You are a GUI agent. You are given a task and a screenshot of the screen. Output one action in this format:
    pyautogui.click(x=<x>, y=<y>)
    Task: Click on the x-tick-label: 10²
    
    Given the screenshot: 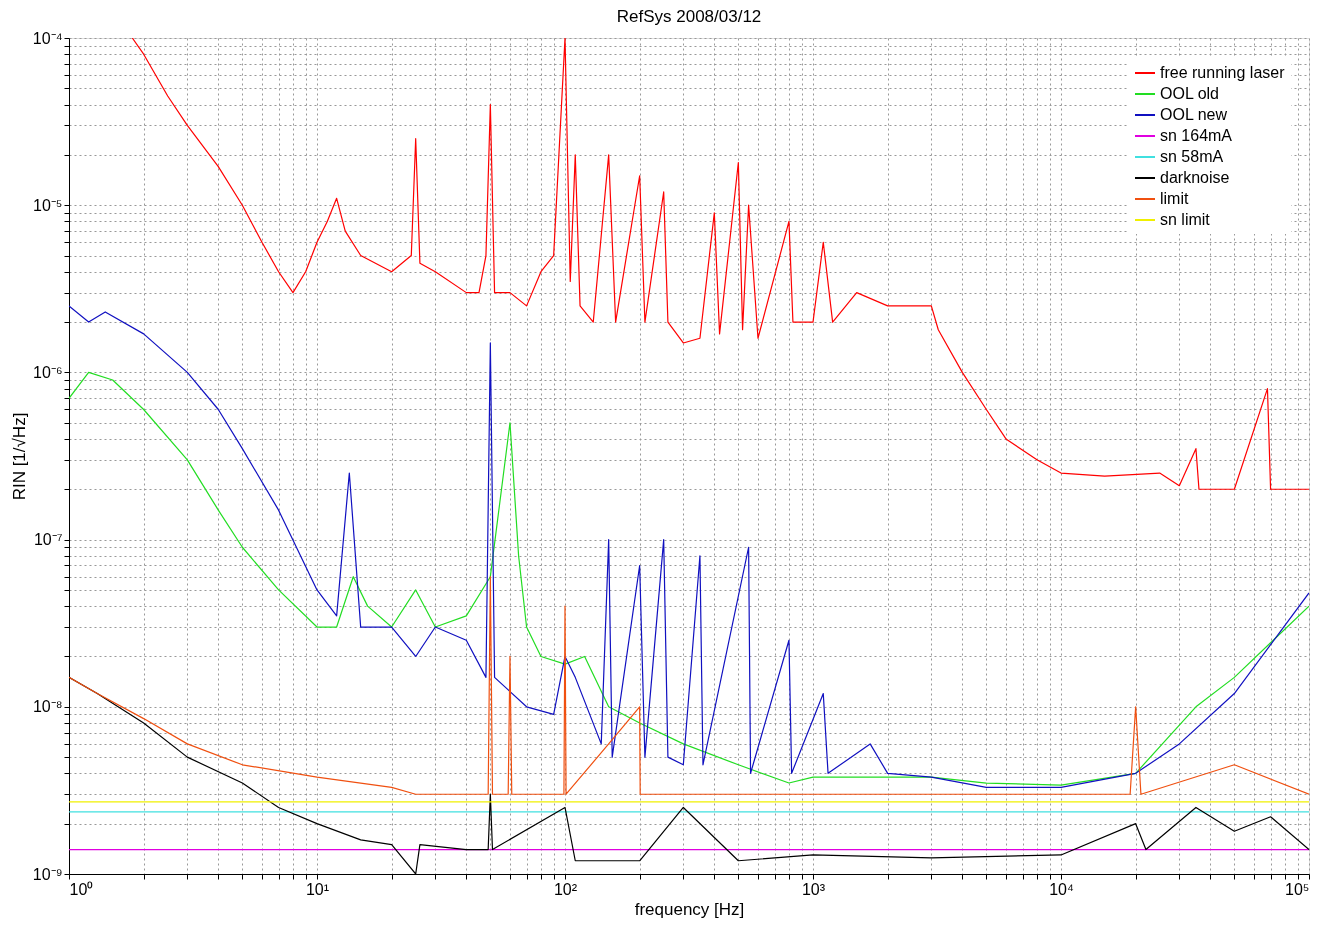 What is the action you would take?
    pyautogui.click(x=565, y=889)
    